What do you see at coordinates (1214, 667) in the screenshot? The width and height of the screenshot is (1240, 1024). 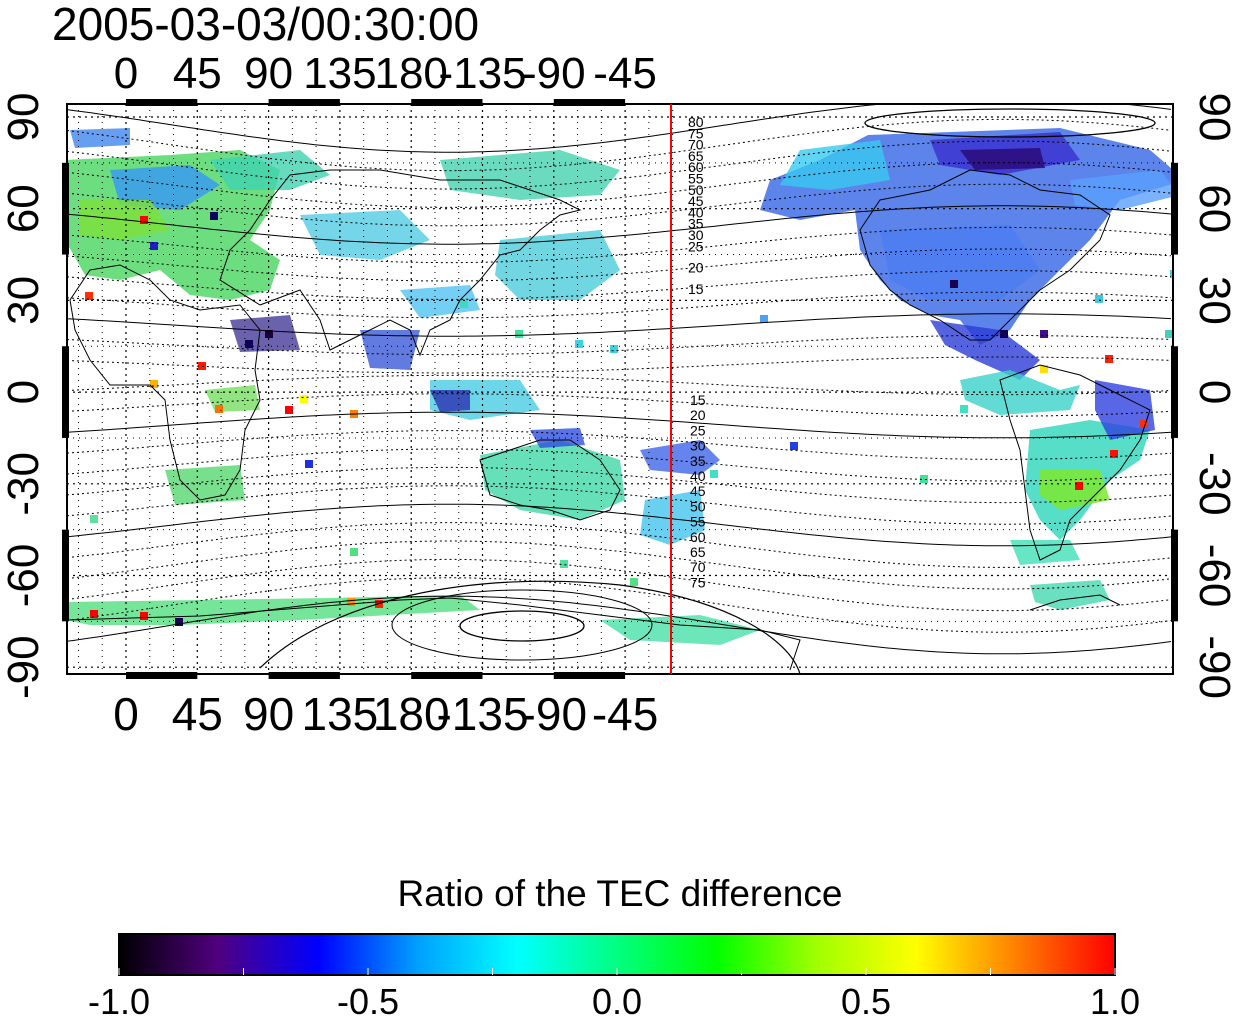 I see `right-lat-label: -90` at bounding box center [1214, 667].